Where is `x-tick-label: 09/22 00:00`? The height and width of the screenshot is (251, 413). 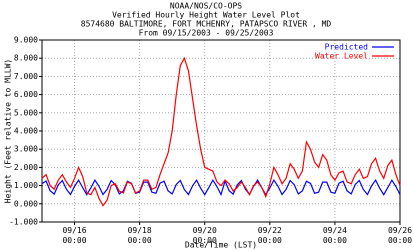 x-tick-label: 09/22 00:00 is located at coordinates (270, 235).